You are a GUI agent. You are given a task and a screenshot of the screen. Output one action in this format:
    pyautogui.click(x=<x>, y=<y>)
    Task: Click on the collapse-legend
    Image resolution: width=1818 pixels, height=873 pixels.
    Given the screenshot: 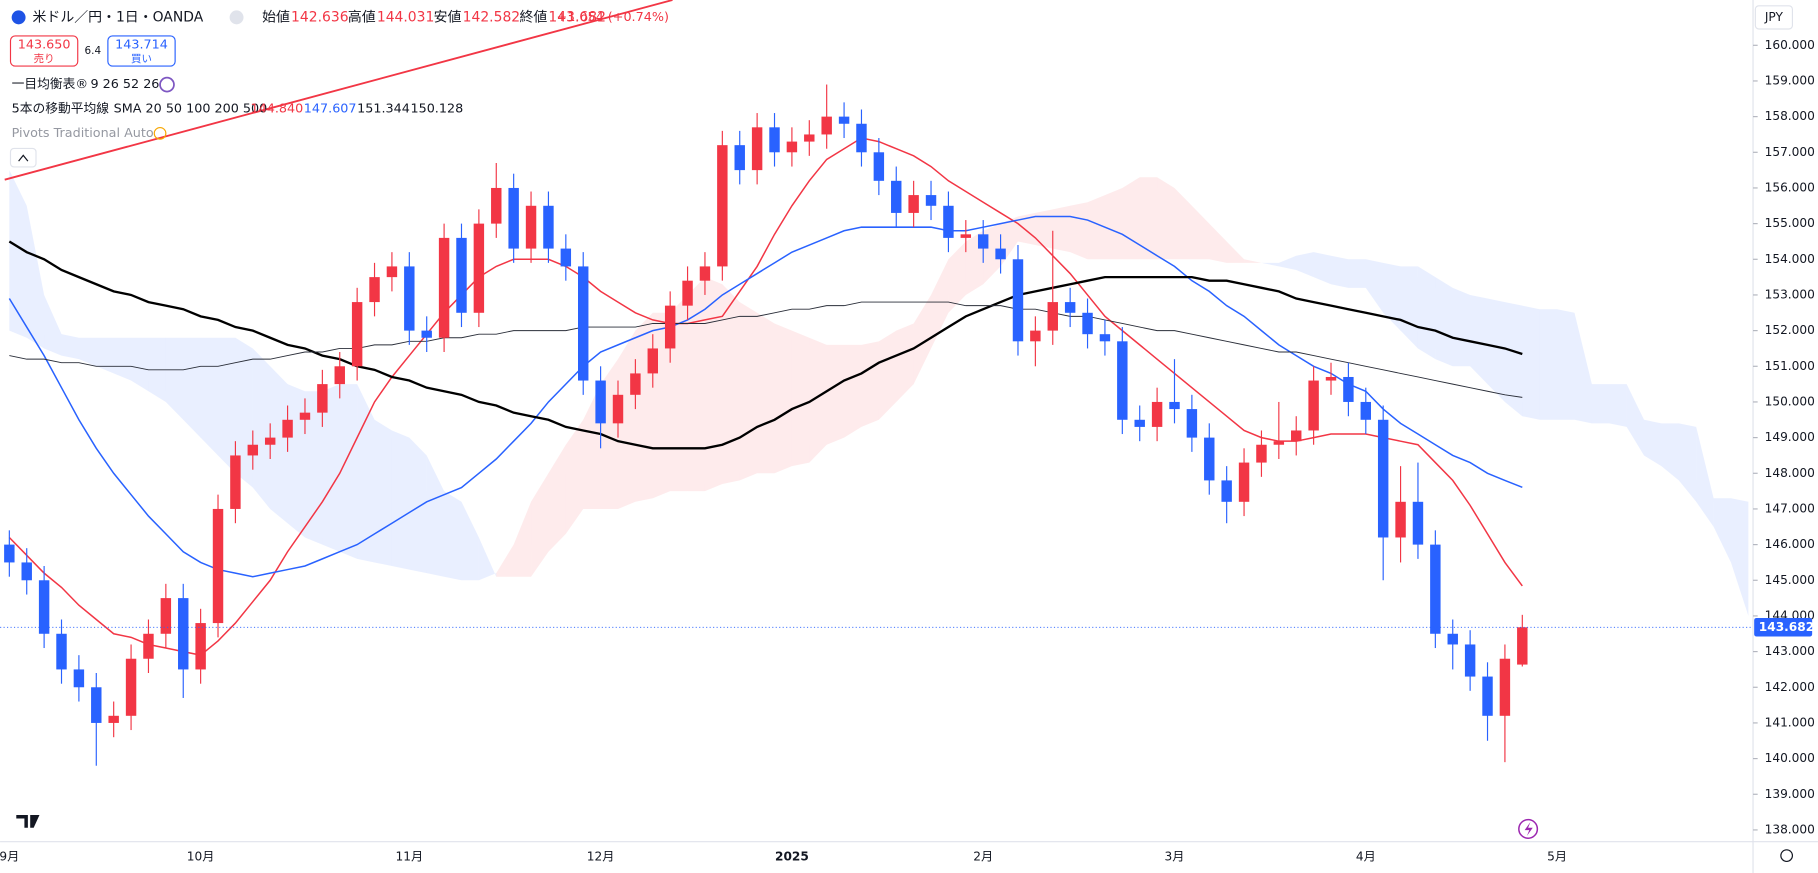 What is the action you would take?
    pyautogui.click(x=23, y=157)
    